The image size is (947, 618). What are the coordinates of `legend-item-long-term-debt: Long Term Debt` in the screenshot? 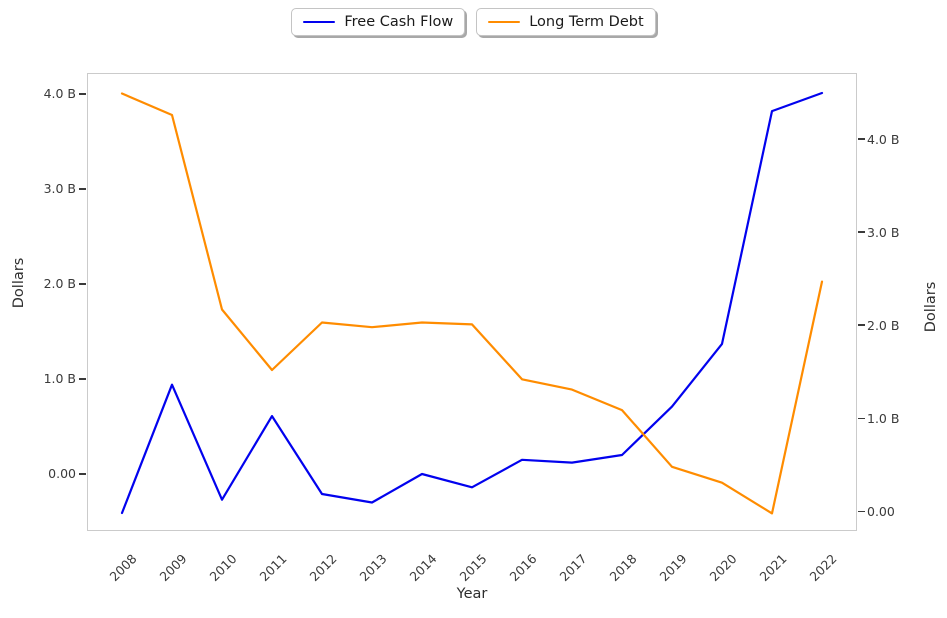 It's located at (566, 22).